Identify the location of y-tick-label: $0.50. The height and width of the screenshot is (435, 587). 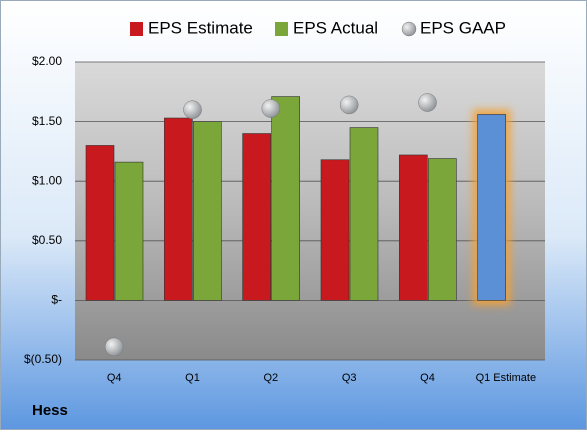
(47, 240).